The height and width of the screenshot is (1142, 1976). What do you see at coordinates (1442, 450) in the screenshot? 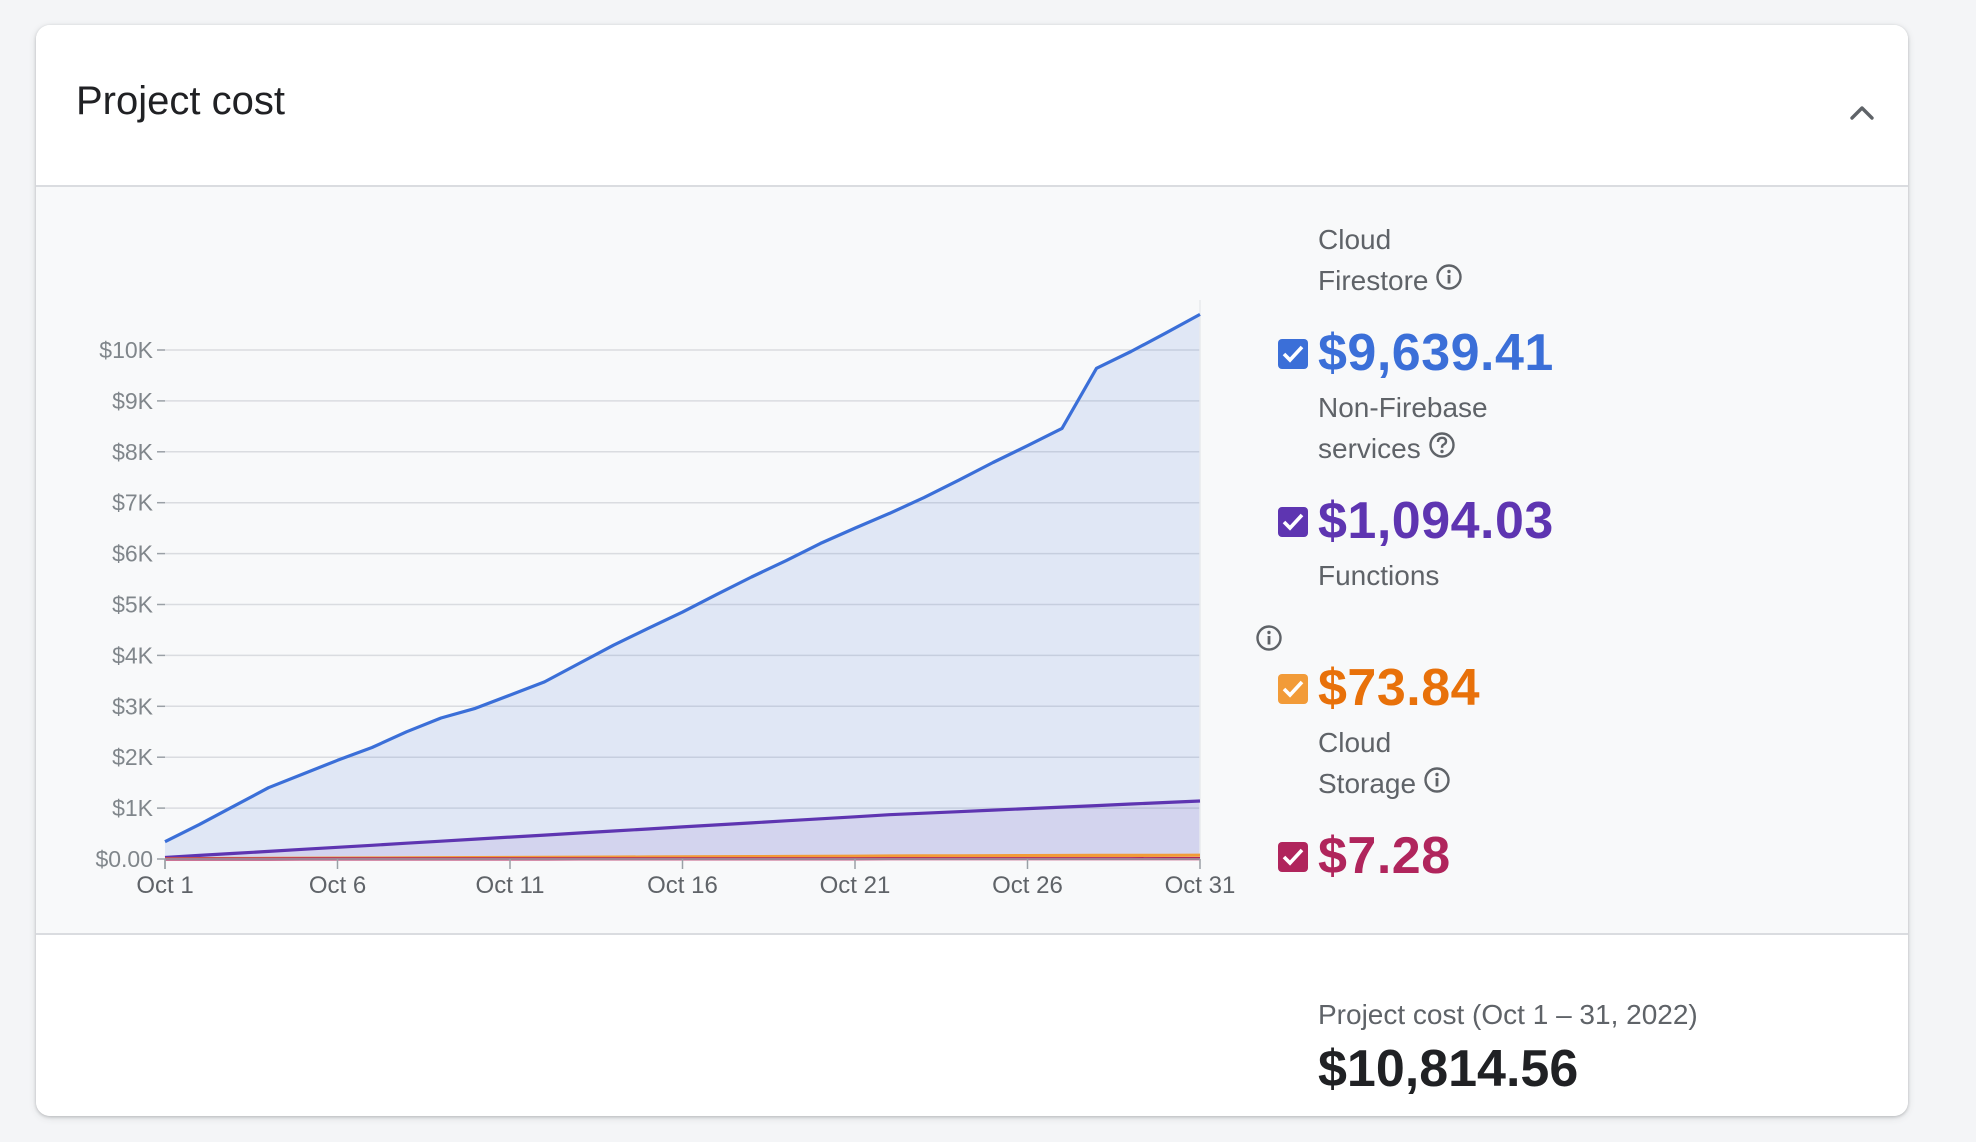
I see `help-icon` at bounding box center [1442, 450].